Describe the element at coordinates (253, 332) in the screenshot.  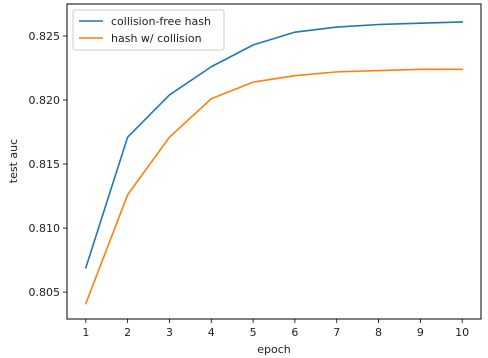
I see `x-tick-label: 5` at that location.